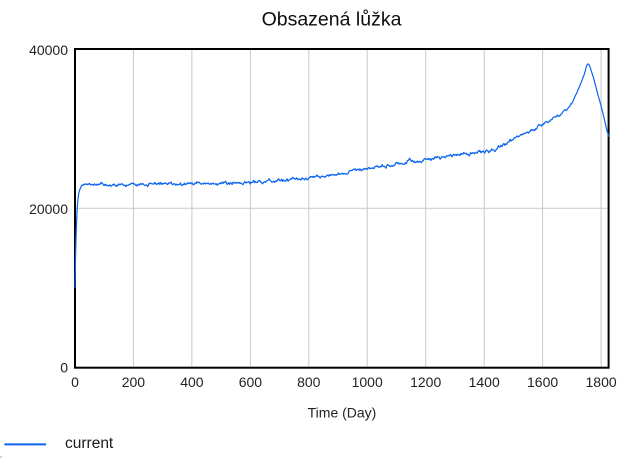 Image resolution: width=631 pixels, height=458 pixels. What do you see at coordinates (48, 50) in the screenshot?
I see `svg-text: 40000` at bounding box center [48, 50].